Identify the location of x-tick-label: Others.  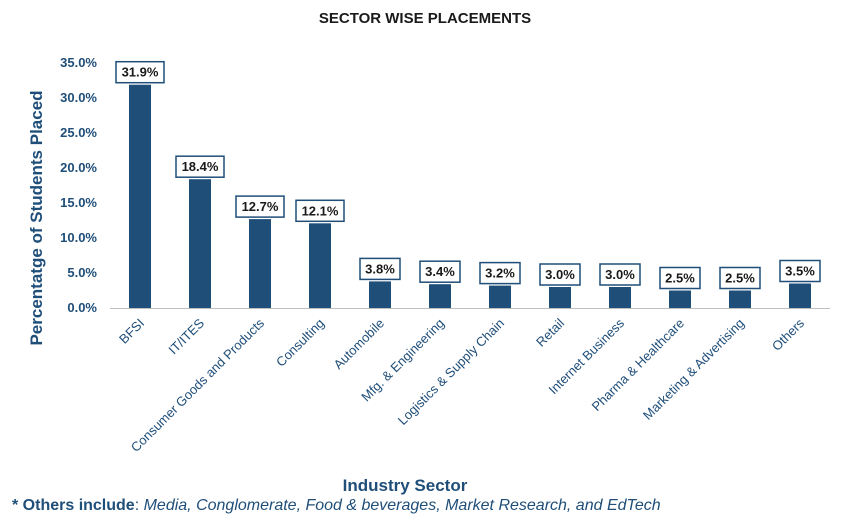
(788, 334).